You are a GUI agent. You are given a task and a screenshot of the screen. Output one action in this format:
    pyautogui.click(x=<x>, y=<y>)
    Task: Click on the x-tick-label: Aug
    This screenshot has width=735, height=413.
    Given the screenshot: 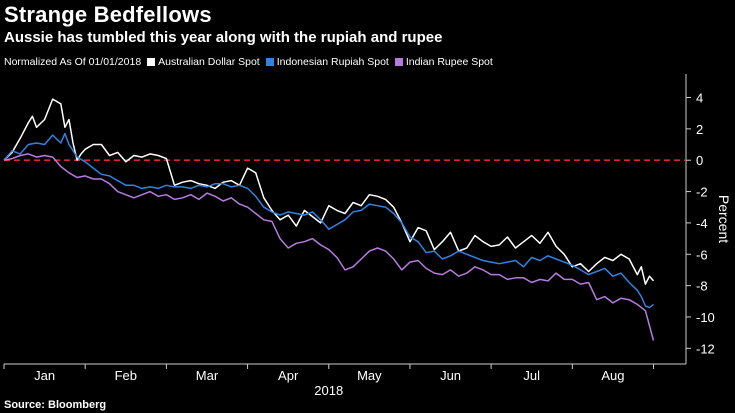 What is the action you would take?
    pyautogui.click(x=612, y=375)
    